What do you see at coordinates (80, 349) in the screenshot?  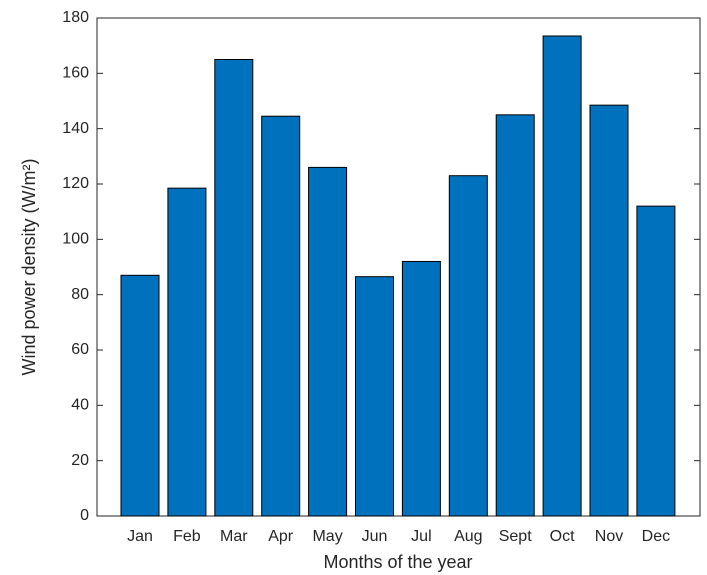 I see `y-tick-label: 60` at bounding box center [80, 349].